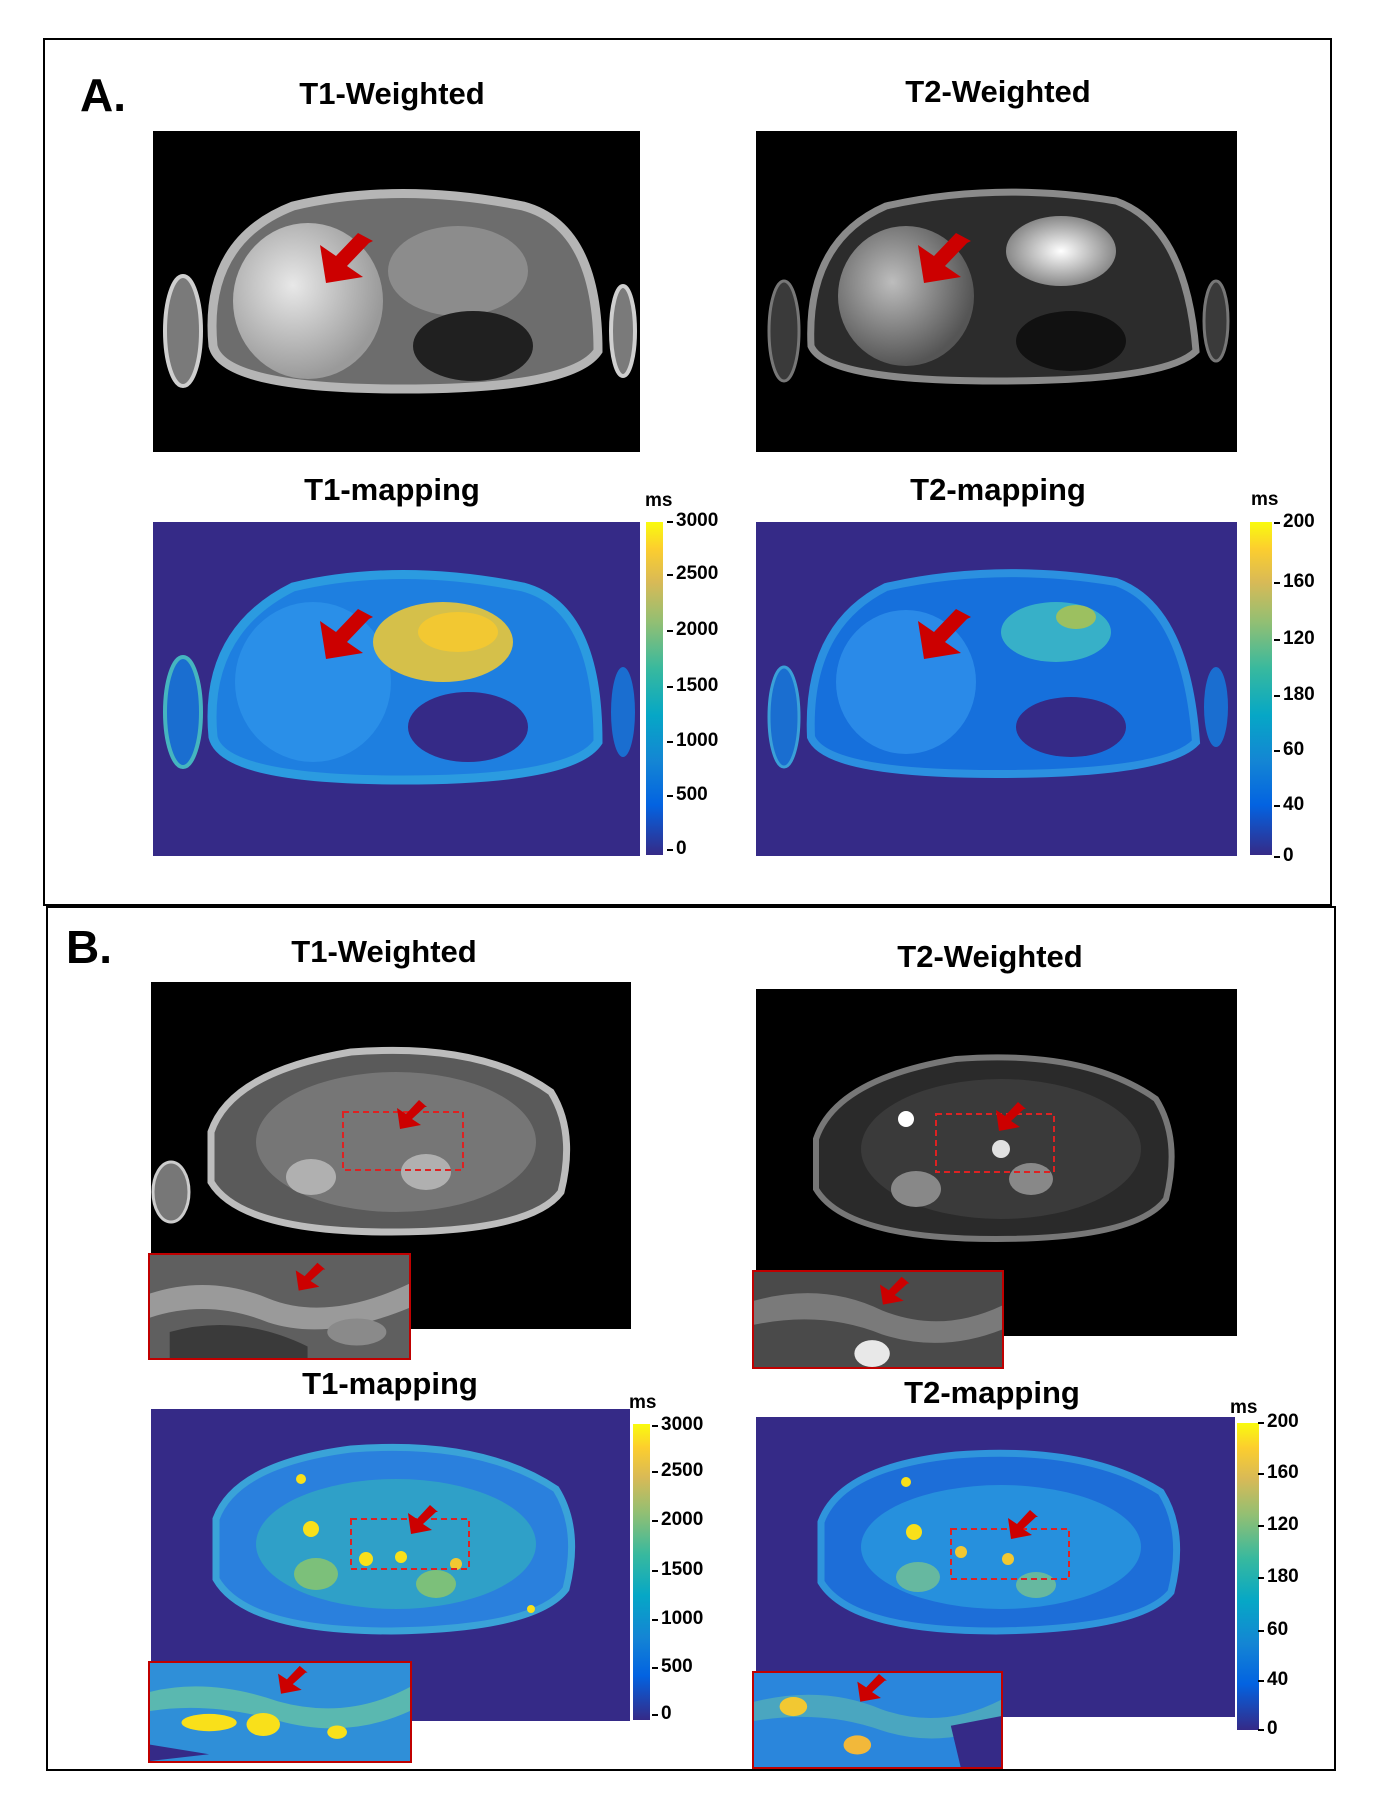 Image resolution: width=1374 pixels, height=1809 pixels. I want to click on panel-a-letter: A., so click(103, 95).